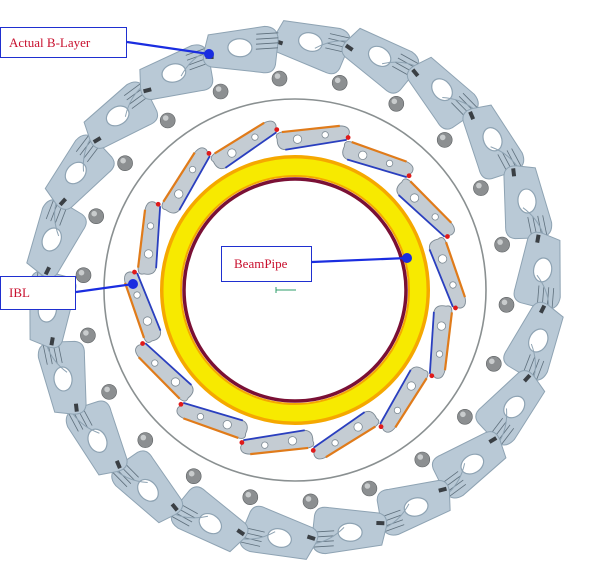 The image size is (590, 581). What do you see at coordinates (209, 54) in the screenshot?
I see `callout-dot-b-layer` at bounding box center [209, 54].